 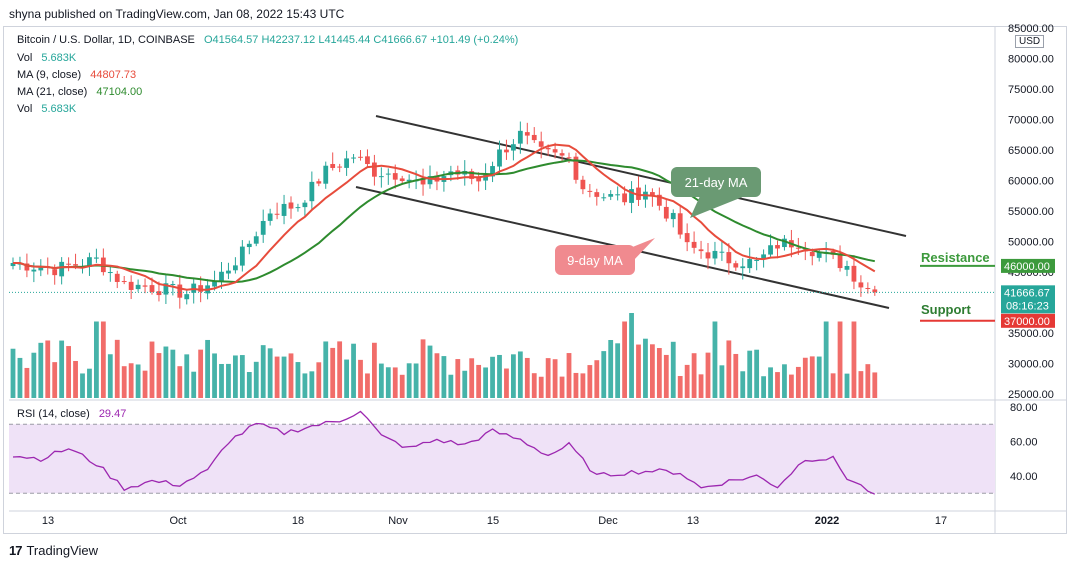 What do you see at coordinates (716, 182) in the screenshot?
I see `ma21-callout-text: 21-day MA` at bounding box center [716, 182].